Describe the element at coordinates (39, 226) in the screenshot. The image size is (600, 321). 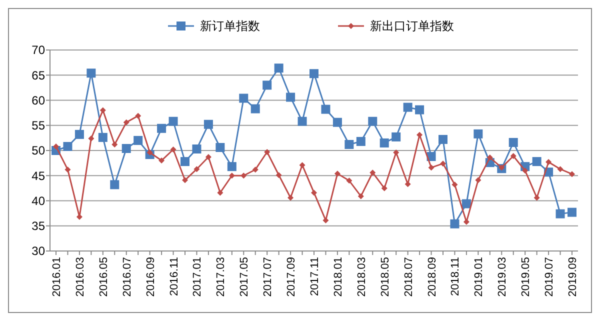
I see `y-tick-label: 35` at that location.